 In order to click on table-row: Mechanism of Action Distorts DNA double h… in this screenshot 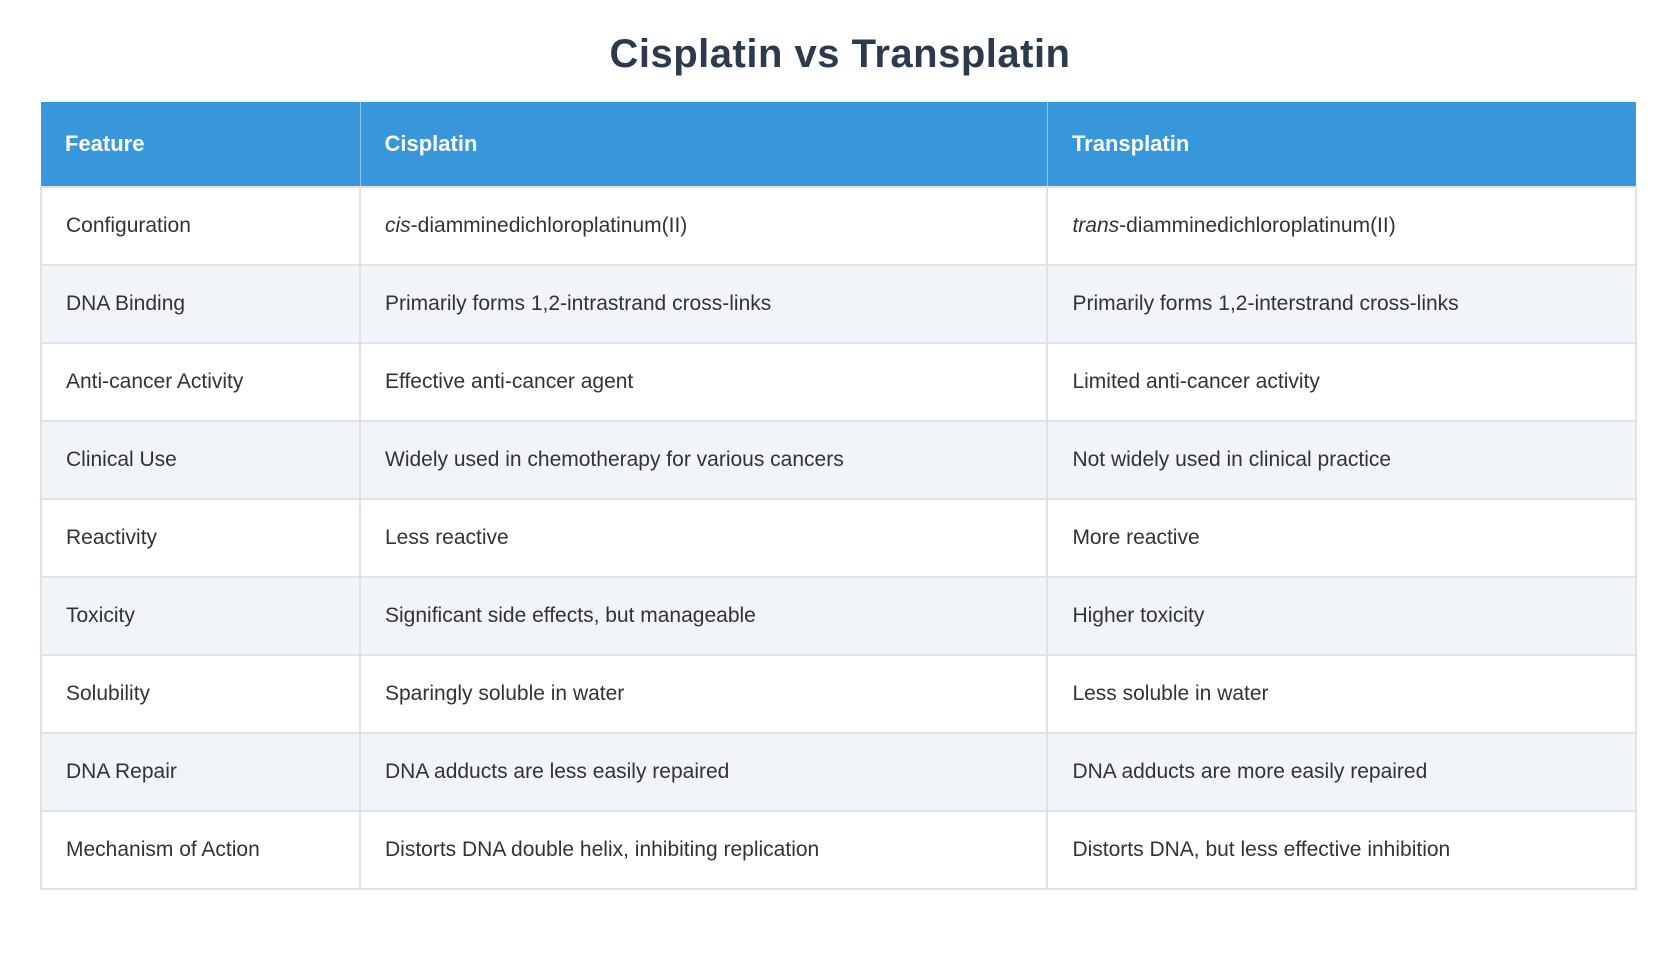, I will do `click(838, 850)`.